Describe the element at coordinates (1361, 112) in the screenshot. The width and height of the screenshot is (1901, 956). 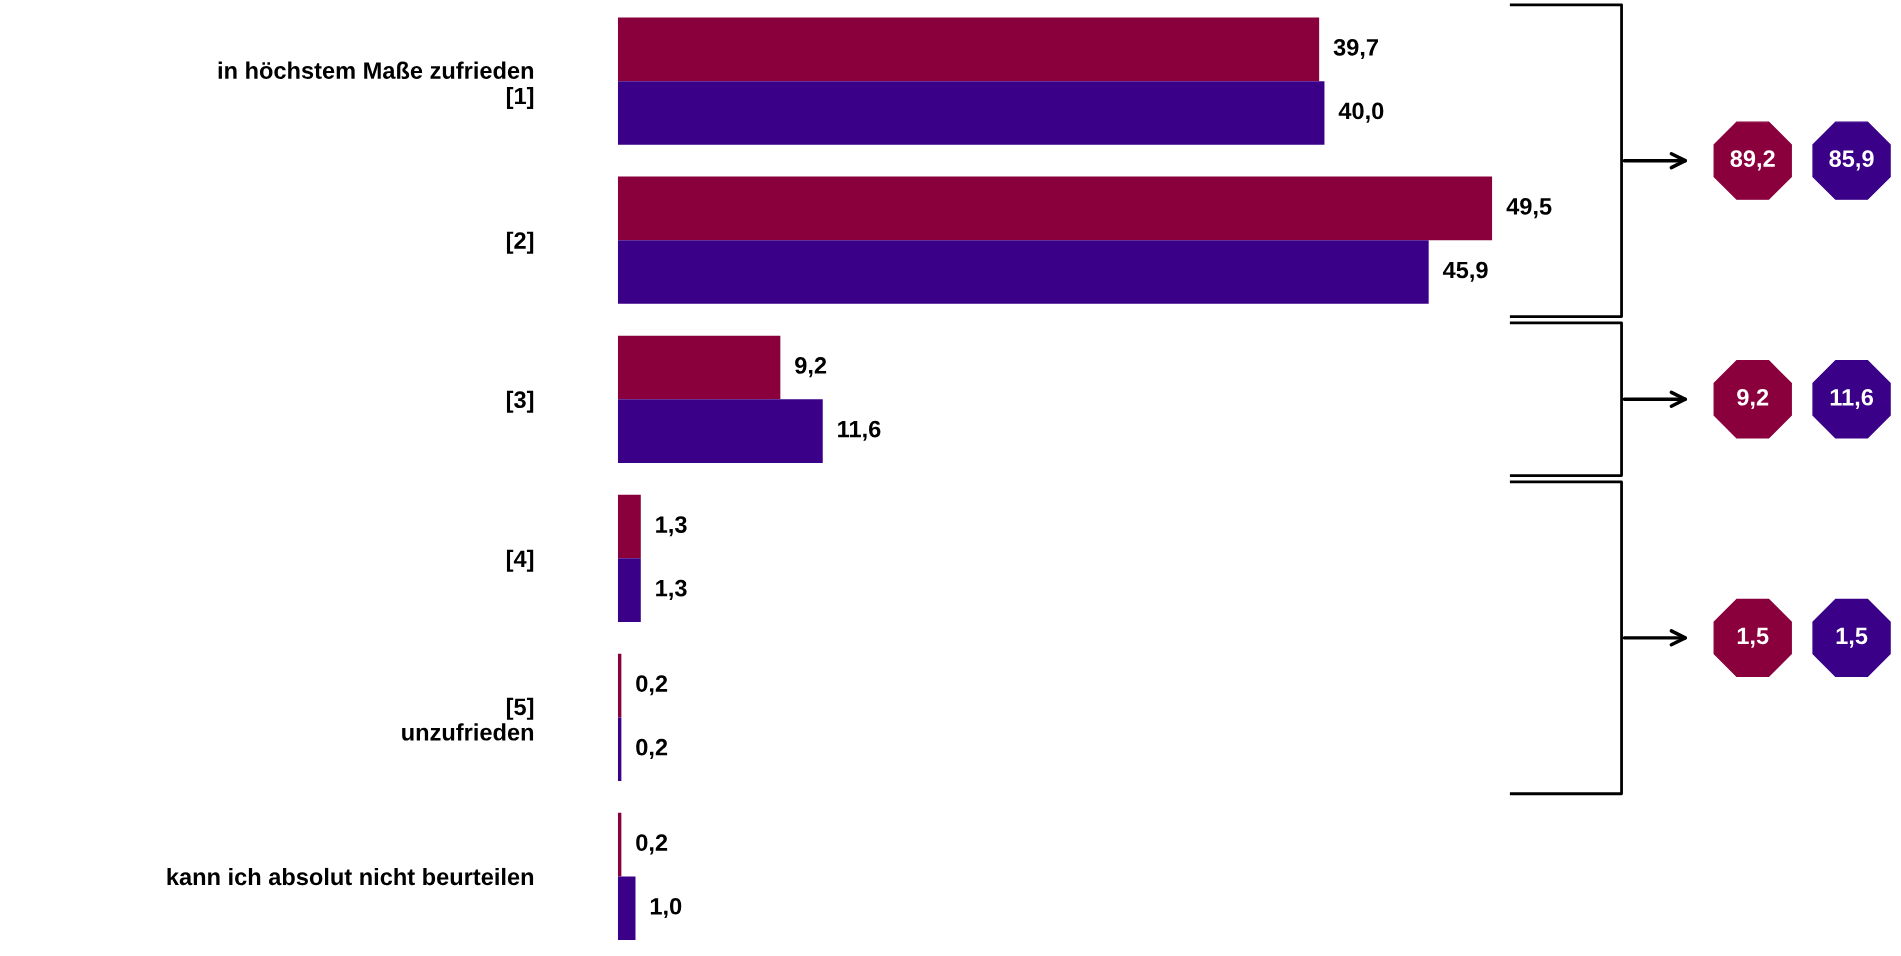
I see `data-label: 40,0` at that location.